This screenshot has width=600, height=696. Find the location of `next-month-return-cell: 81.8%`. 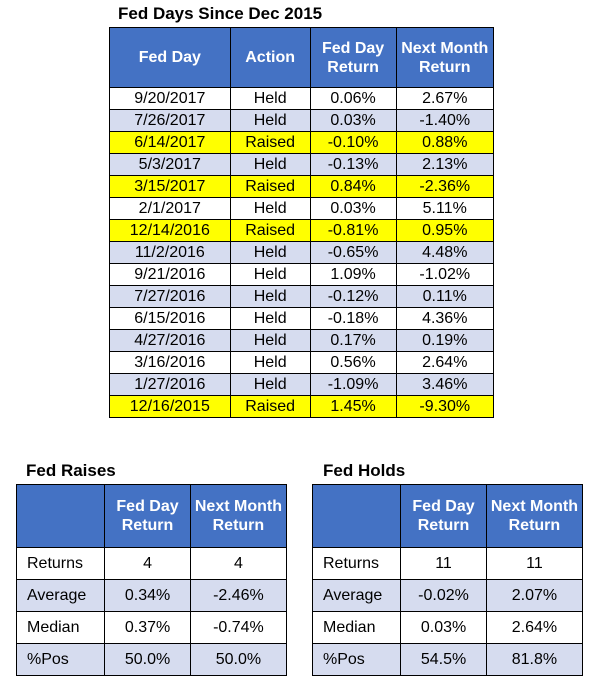

next-month-return-cell: 81.8% is located at coordinates (534, 659).